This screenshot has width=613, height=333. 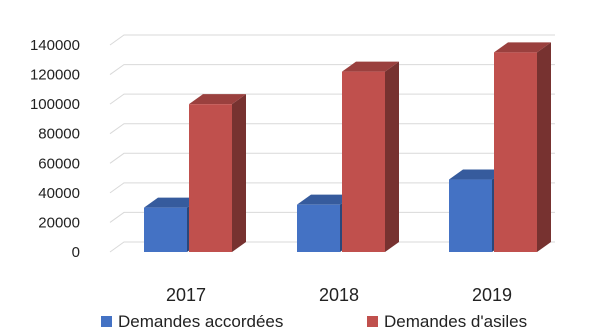 What do you see at coordinates (492, 295) in the screenshot?
I see `x-tick-label: 2019` at bounding box center [492, 295].